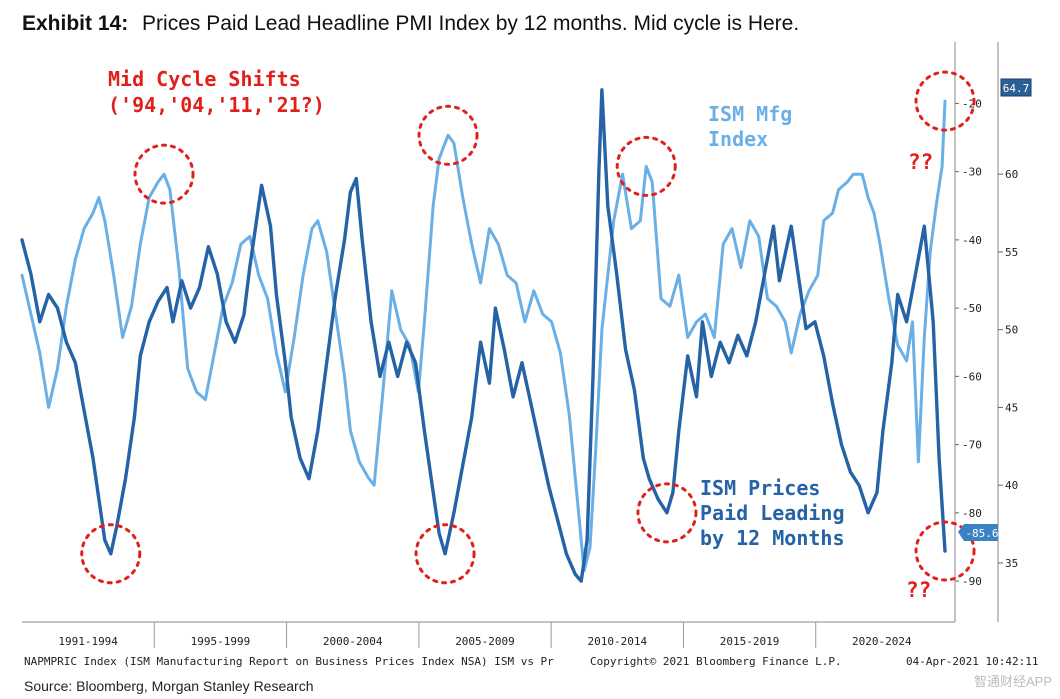  What do you see at coordinates (750, 641) in the screenshot?
I see `x-tick-label: 2015-2019` at bounding box center [750, 641].